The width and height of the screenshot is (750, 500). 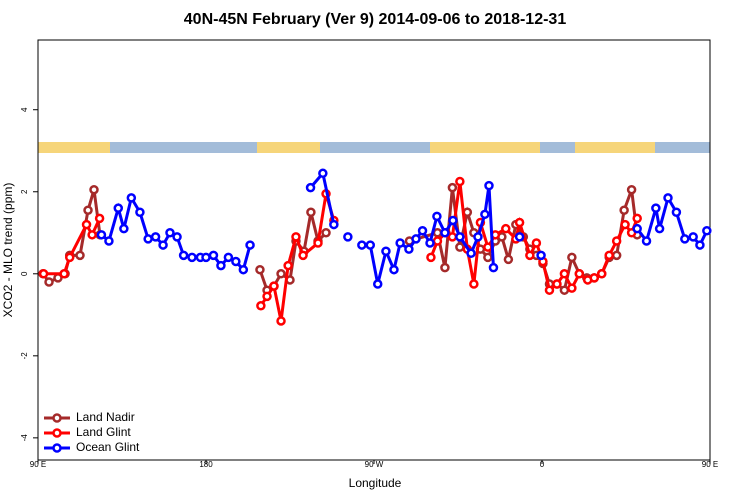 What do you see at coordinates (24, 356) in the screenshot?
I see `y-tick-label: -2` at bounding box center [24, 356].